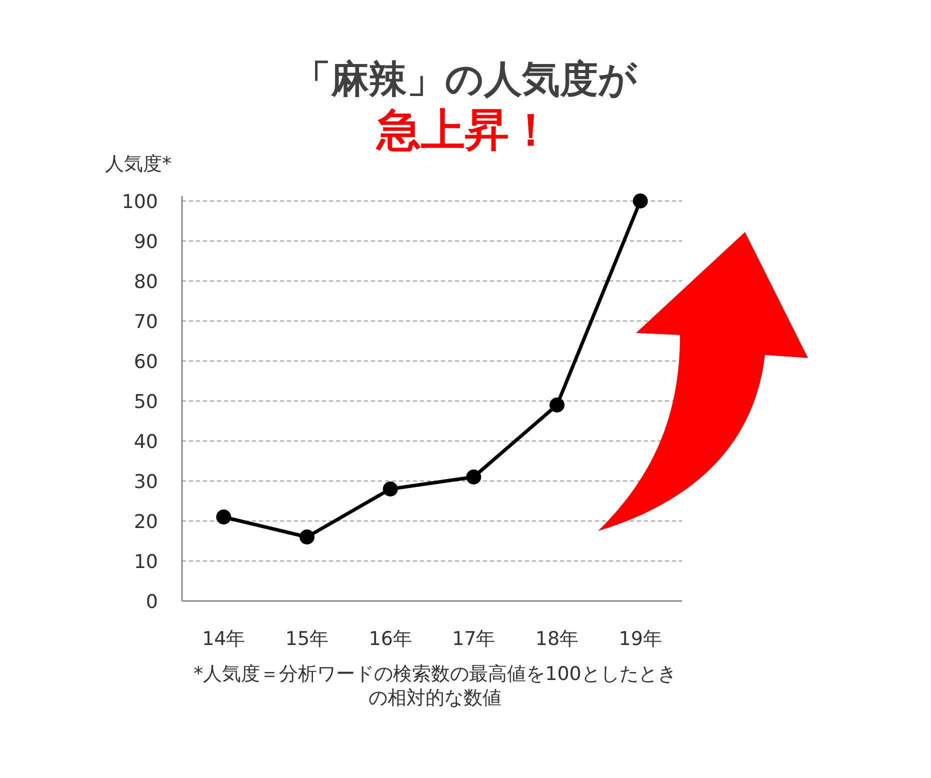 The width and height of the screenshot is (931, 778). What do you see at coordinates (464, 130) in the screenshot?
I see `chart-subtitle: 急上昇！` at bounding box center [464, 130].